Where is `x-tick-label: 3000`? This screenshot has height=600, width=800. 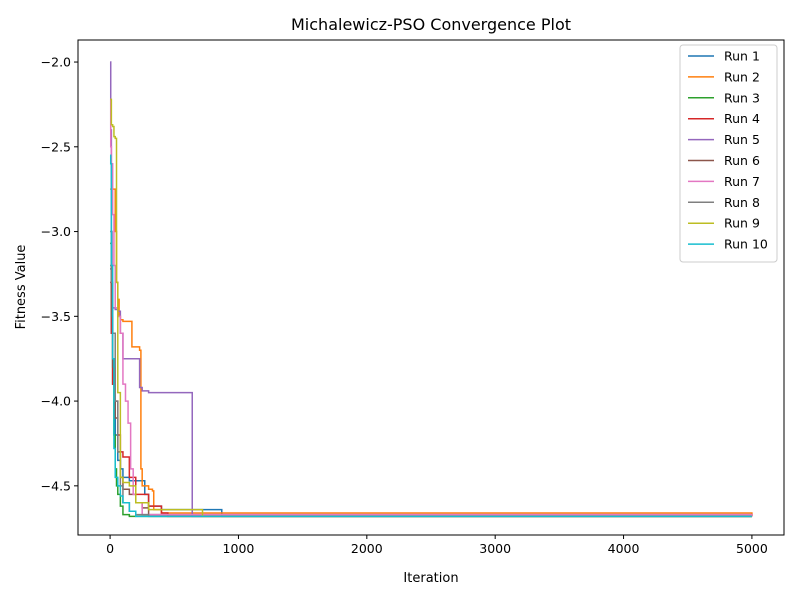
x-tick-label: 3000 is located at coordinates (495, 548).